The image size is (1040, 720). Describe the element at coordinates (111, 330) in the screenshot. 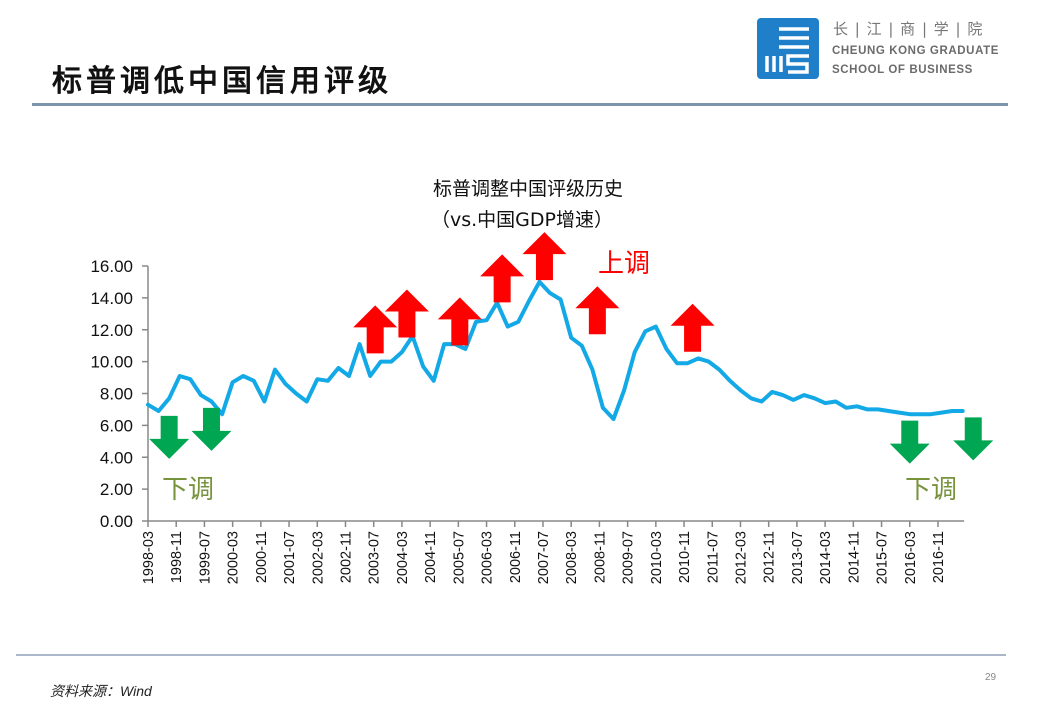

I see `y-tick-label: 12.00` at that location.